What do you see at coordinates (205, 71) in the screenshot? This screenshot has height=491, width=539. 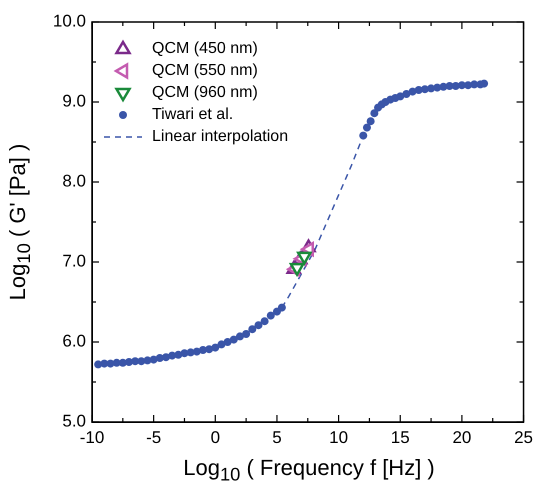 I see `legend-label: QCM (550 nm)` at bounding box center [205, 71].